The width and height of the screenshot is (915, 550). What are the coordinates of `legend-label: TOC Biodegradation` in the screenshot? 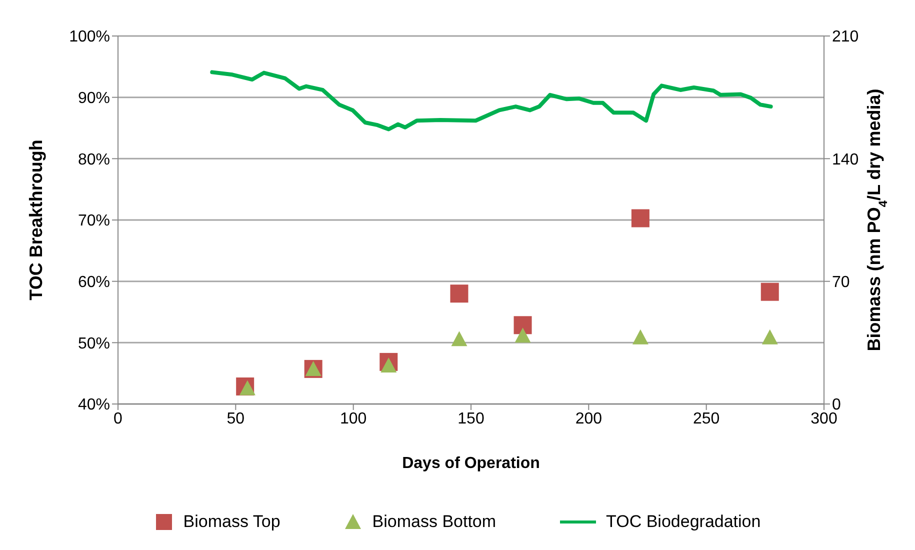 It's located at (683, 522).